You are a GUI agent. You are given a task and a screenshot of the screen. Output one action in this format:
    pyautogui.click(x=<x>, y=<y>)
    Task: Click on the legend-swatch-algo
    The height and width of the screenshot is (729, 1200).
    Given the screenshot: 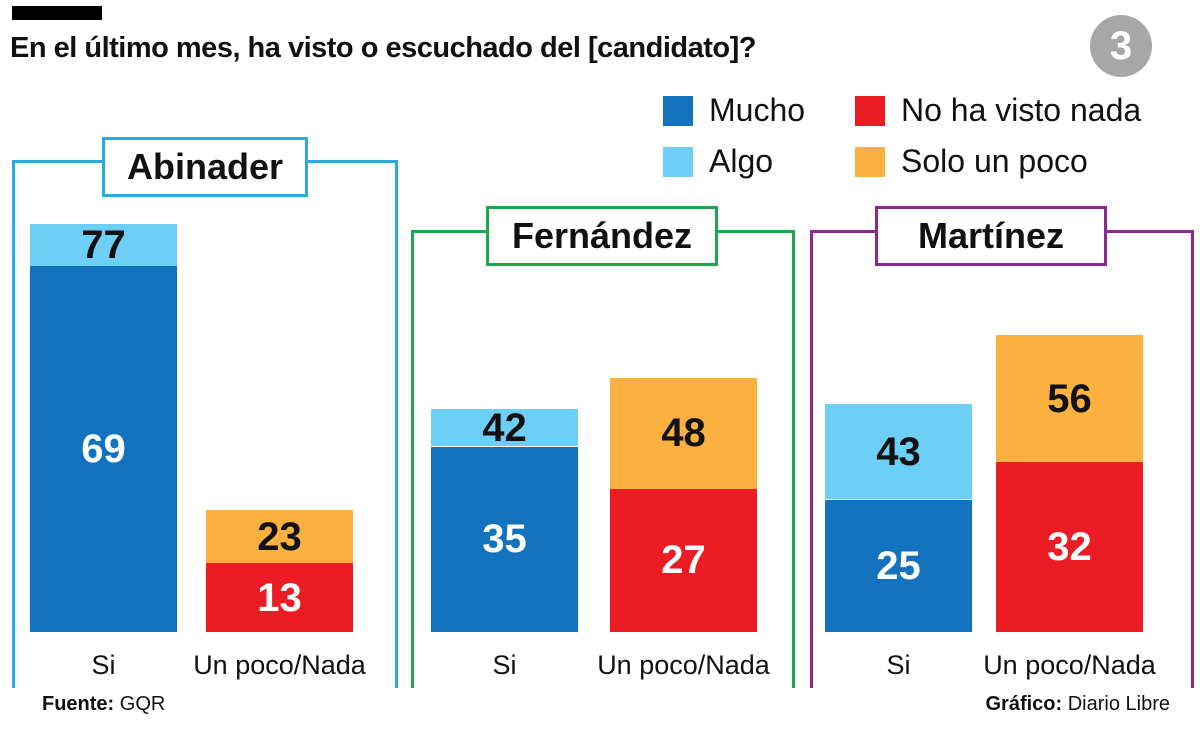 What is the action you would take?
    pyautogui.click(x=678, y=161)
    